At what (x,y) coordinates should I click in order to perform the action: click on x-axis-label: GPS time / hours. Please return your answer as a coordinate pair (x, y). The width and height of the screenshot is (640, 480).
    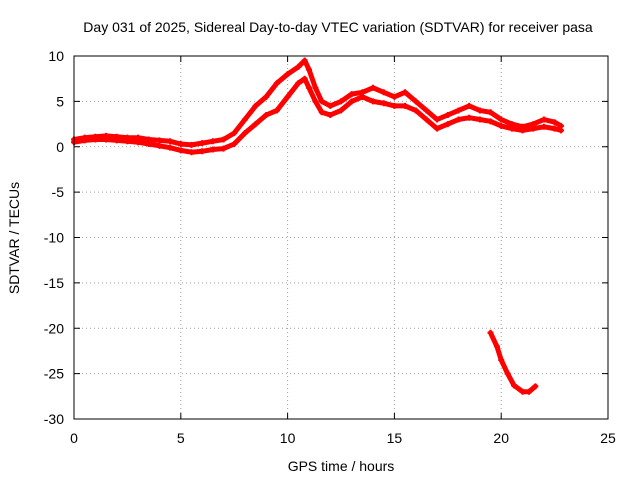
    Looking at the image, I should click on (341, 466).